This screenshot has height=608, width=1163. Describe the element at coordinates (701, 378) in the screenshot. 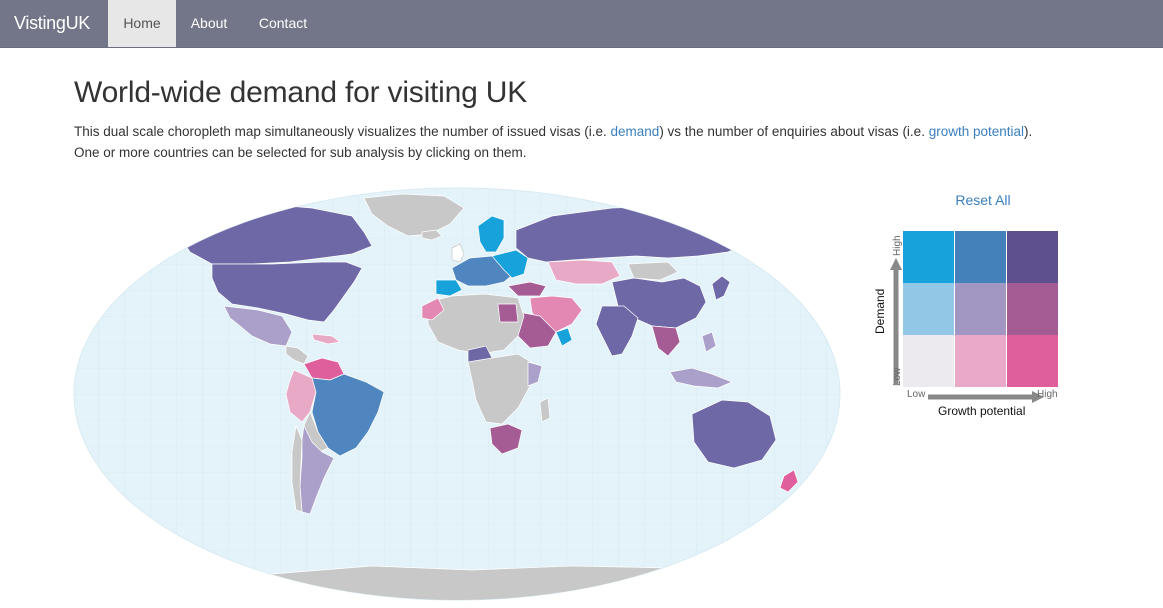

I see `country-indonesia` at that location.